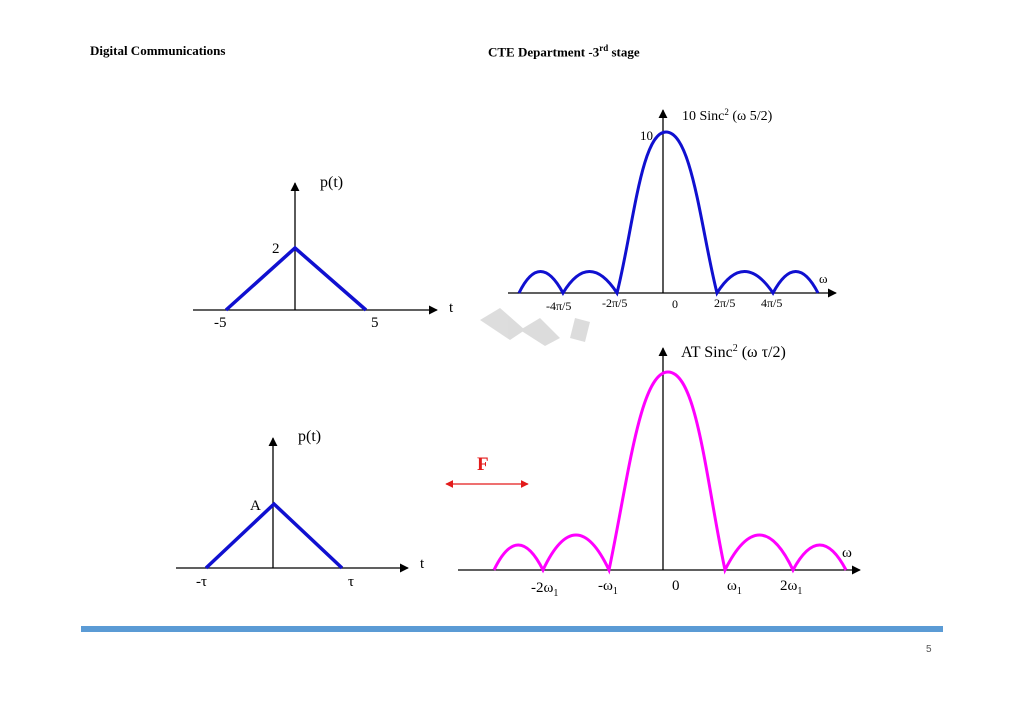 This screenshot has width=1024, height=724. What do you see at coordinates (201, 582) in the screenshot?
I see `bottom-time-tick-neg: -τ` at bounding box center [201, 582].